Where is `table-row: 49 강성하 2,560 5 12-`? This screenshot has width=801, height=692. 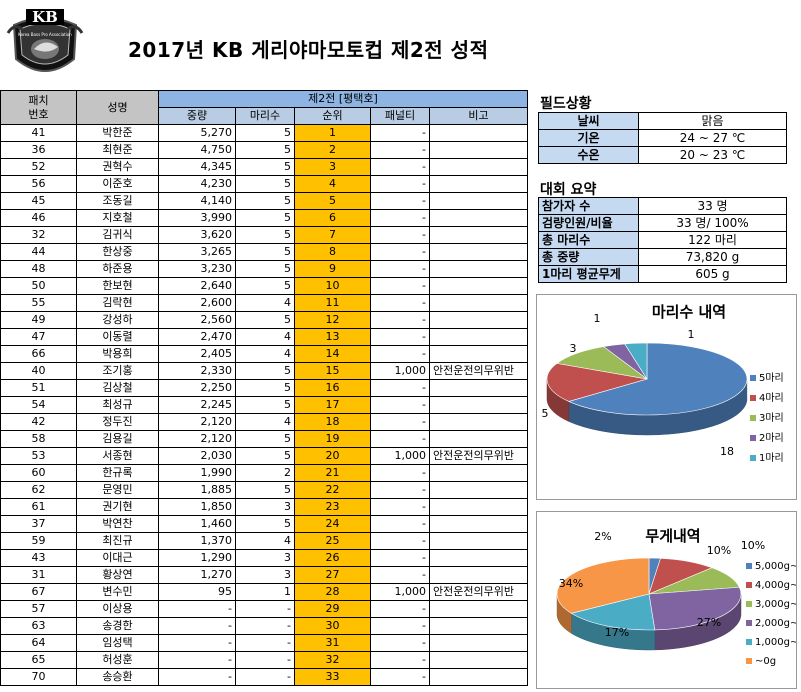 table-row: 49 강성하 2,560 5 12- is located at coordinates (264, 320).